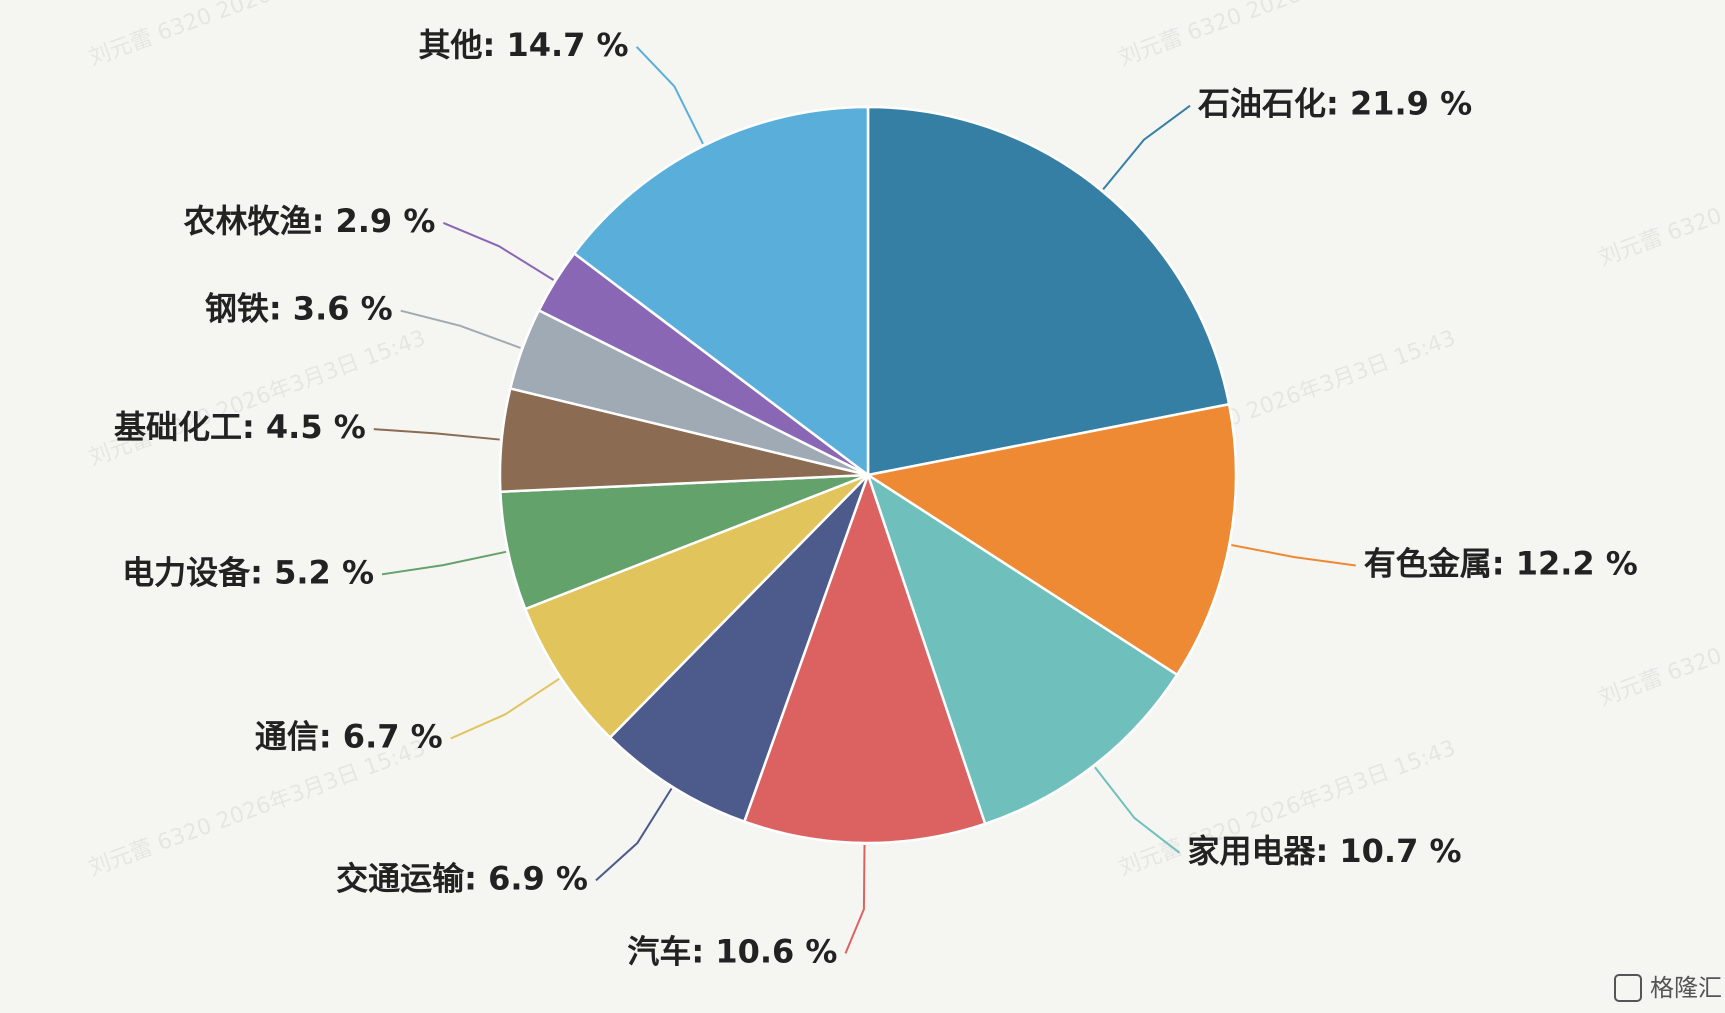 The height and width of the screenshot is (1013, 1725). Describe the element at coordinates (524, 45) in the screenshot. I see `slice-label: 其他: 14.7 %` at that location.